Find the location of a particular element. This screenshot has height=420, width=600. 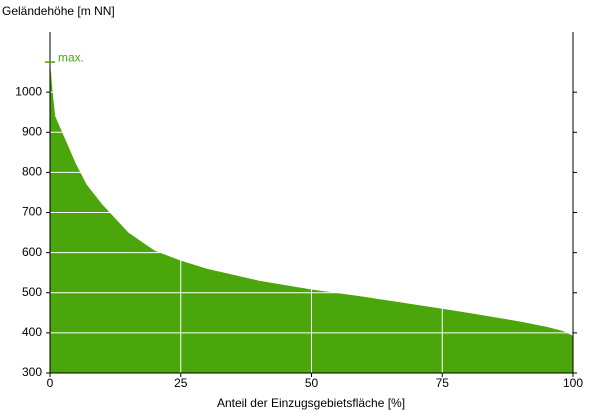

y-tick-label: 900 is located at coordinates (32, 131).